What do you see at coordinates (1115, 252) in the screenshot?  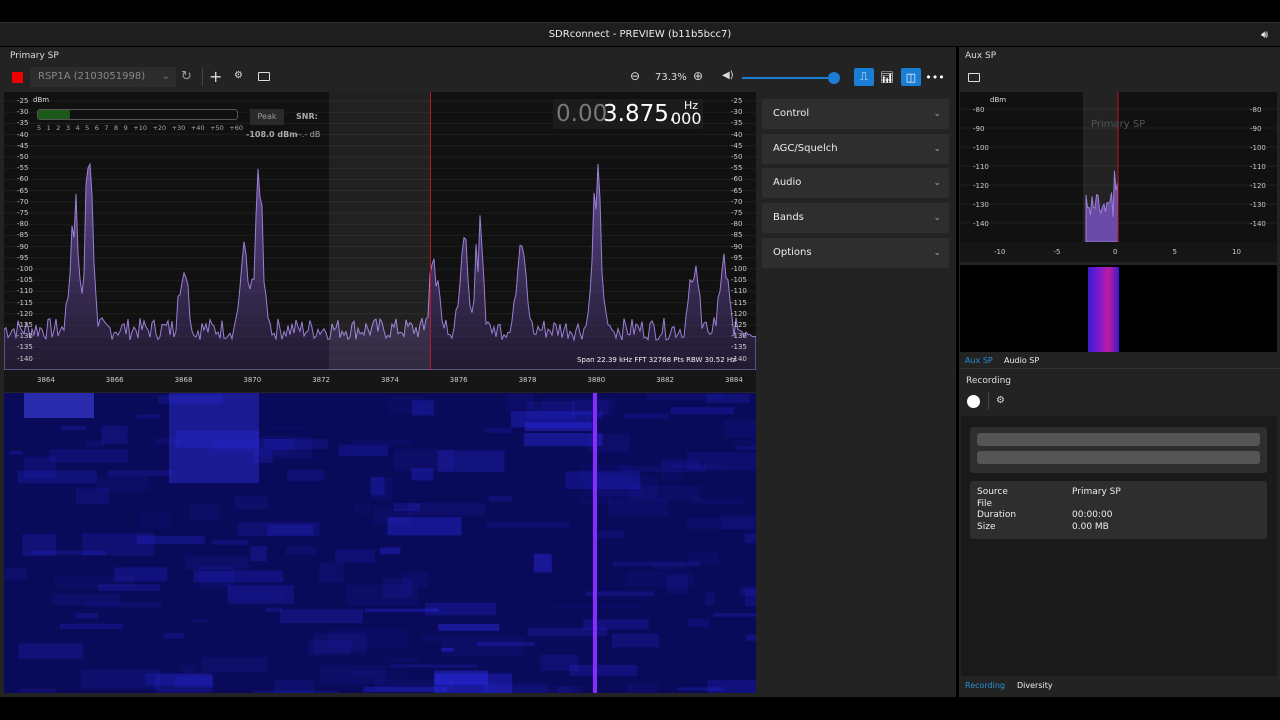 I see `aux-x-tick: 0` at bounding box center [1115, 252].